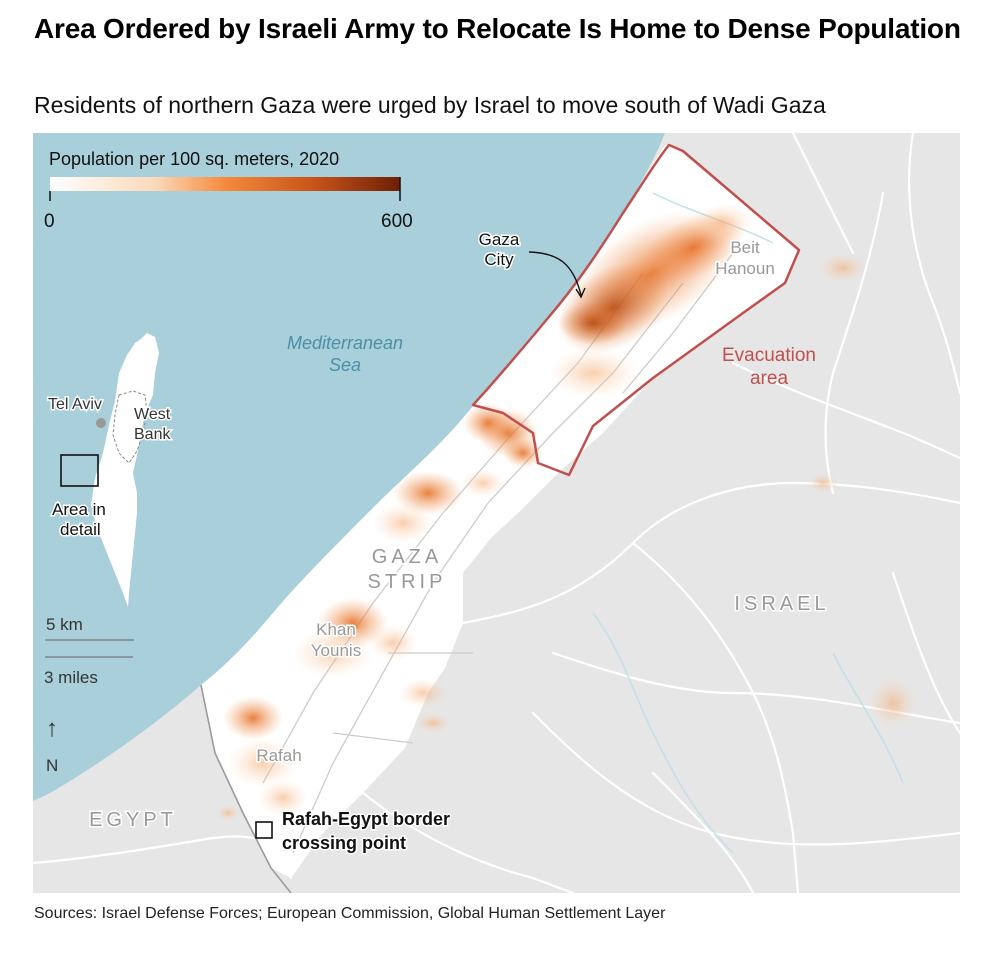 The width and height of the screenshot is (984, 953). What do you see at coordinates (52, 765) in the screenshot?
I see `north-label: N` at bounding box center [52, 765].